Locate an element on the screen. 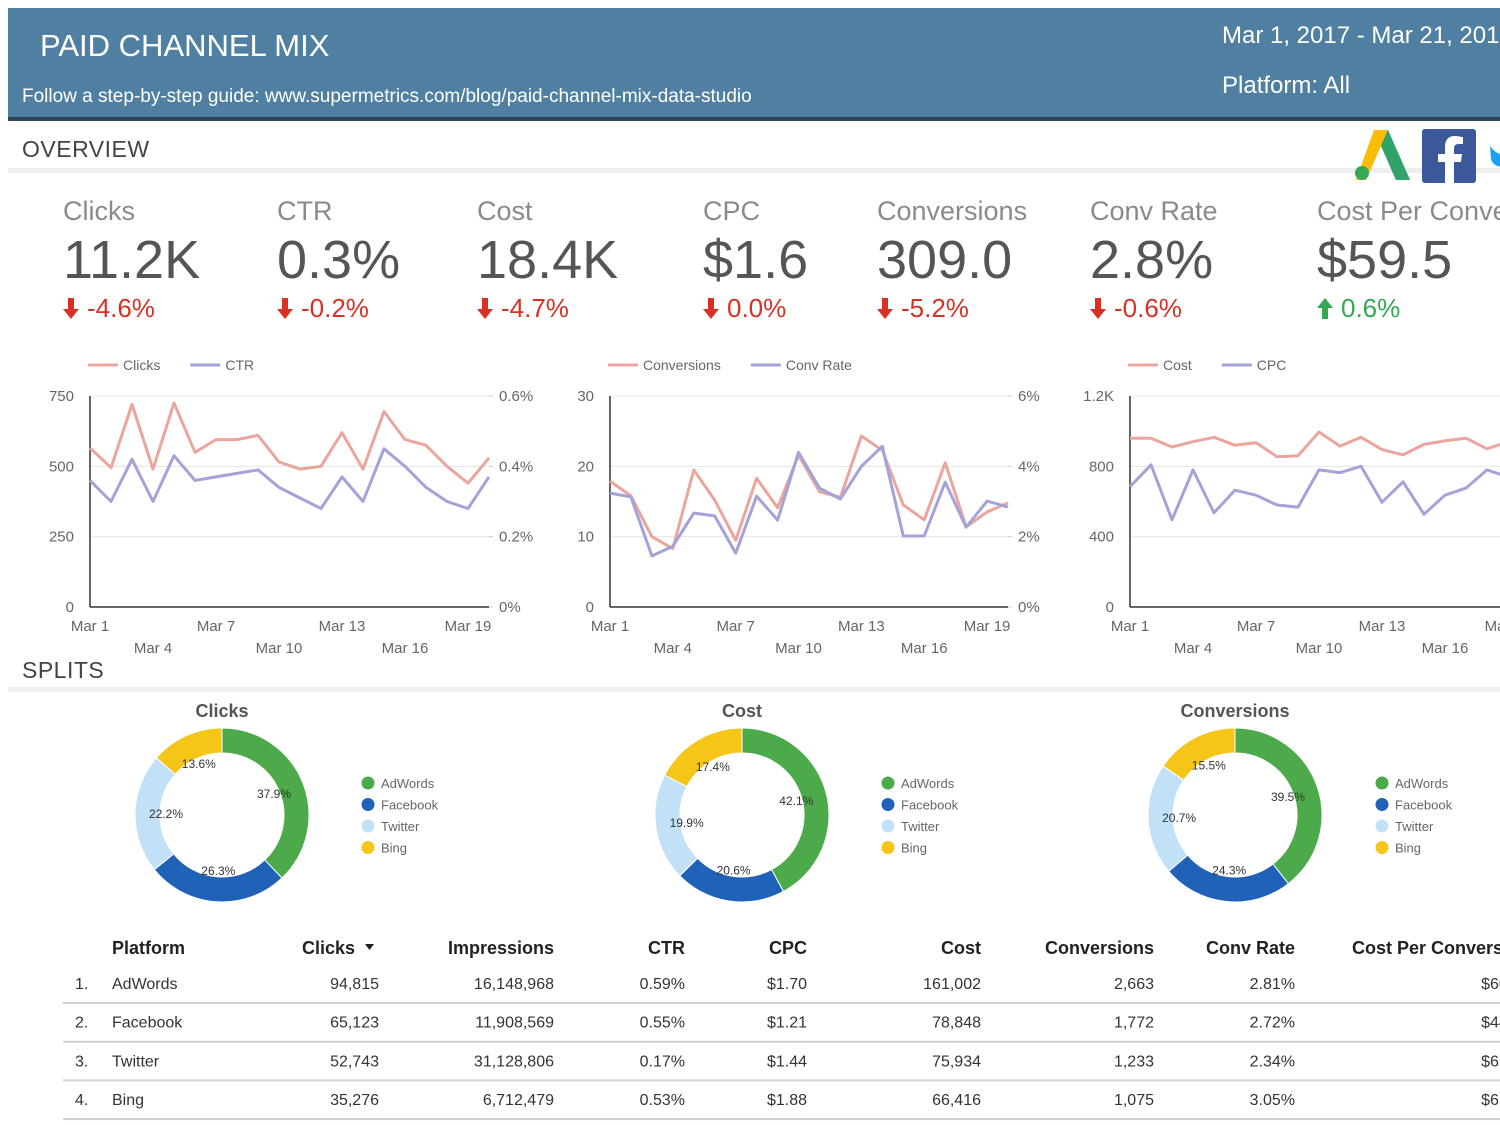 The width and height of the screenshot is (1500, 1125). table-cell: $44.50 is located at coordinates (1490, 1023).